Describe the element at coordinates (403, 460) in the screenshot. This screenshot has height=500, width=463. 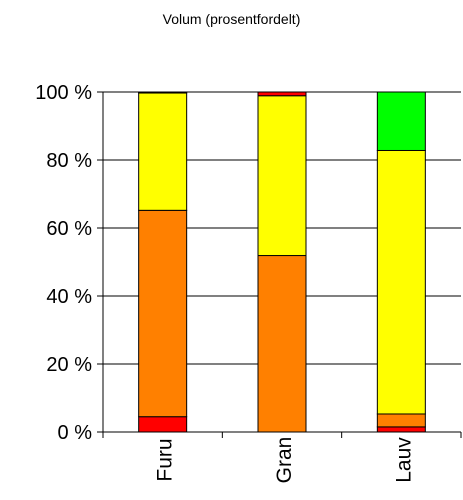
I see `x-tick-label: Lauv` at that location.